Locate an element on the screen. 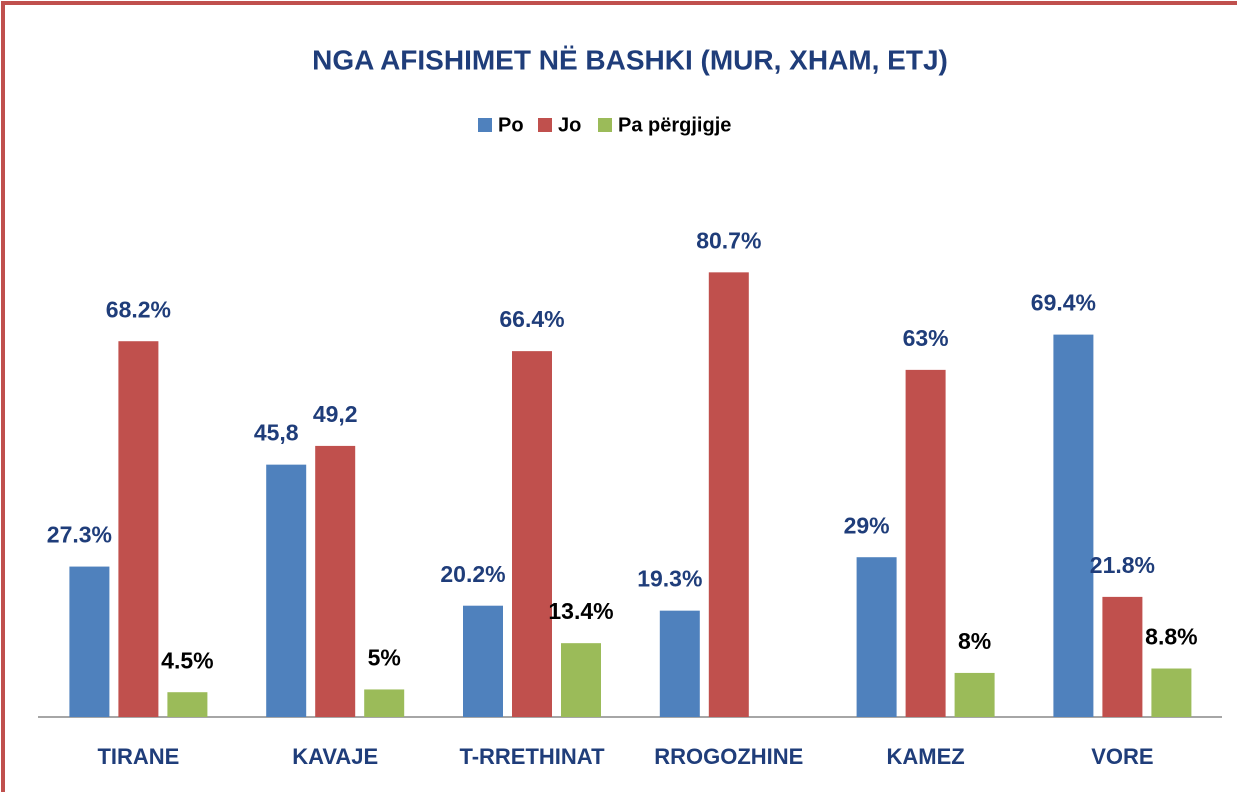  data-label: 21.8% is located at coordinates (1122, 565).